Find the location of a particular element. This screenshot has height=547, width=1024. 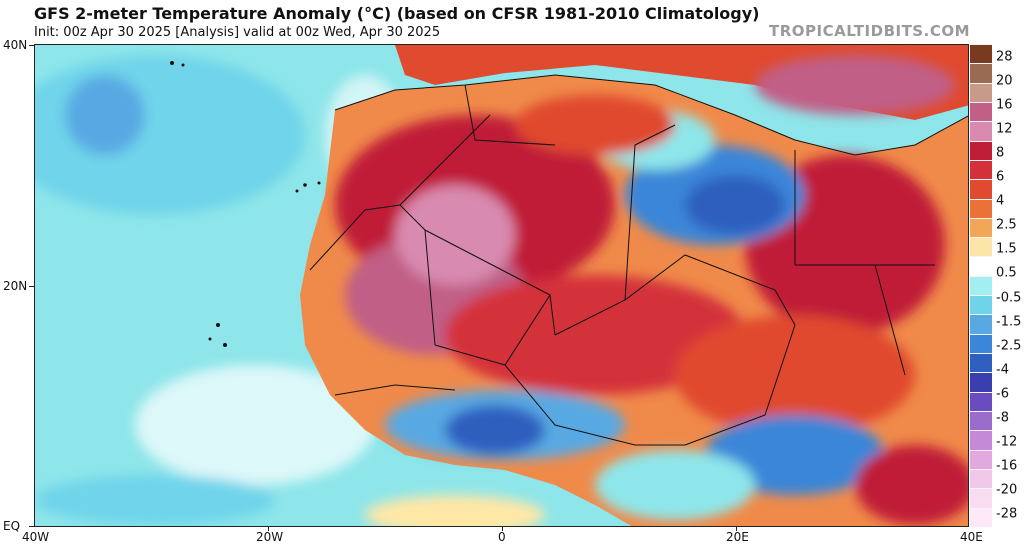

lon-label-20e: 20E is located at coordinates (737, 537).